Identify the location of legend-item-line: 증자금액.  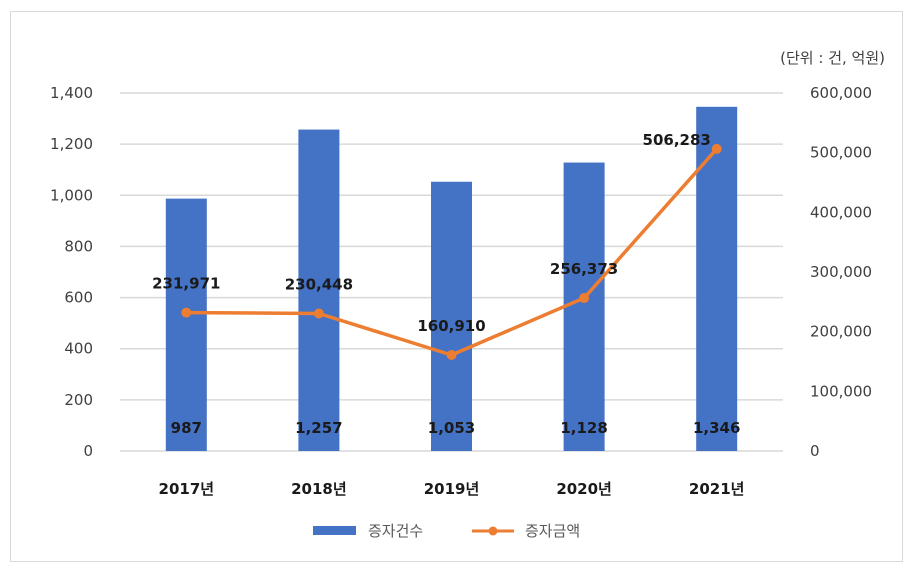
(526, 531).